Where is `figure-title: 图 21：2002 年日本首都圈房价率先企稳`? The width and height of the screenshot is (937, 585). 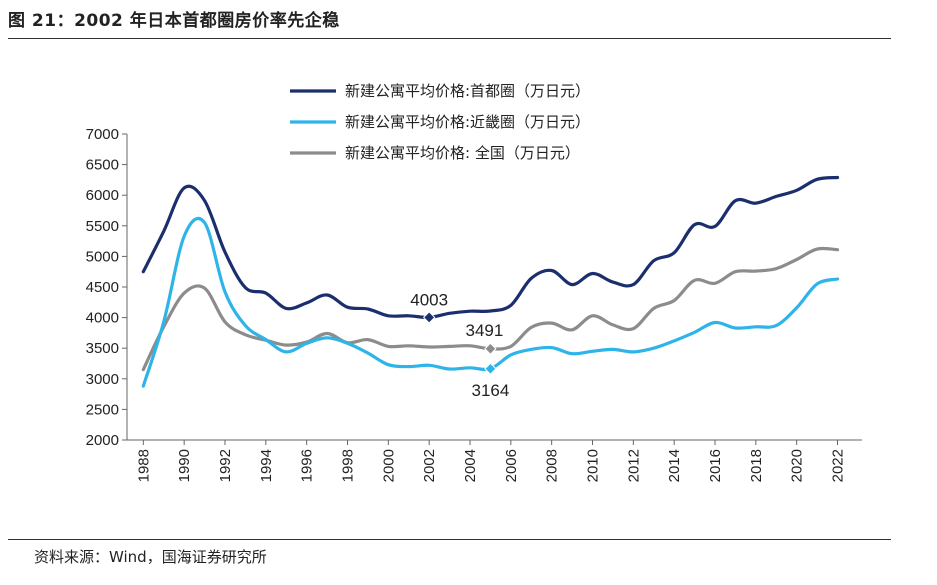
figure-title: 图 21：2002 年日本首都圈房价率先企稳 is located at coordinates (174, 21).